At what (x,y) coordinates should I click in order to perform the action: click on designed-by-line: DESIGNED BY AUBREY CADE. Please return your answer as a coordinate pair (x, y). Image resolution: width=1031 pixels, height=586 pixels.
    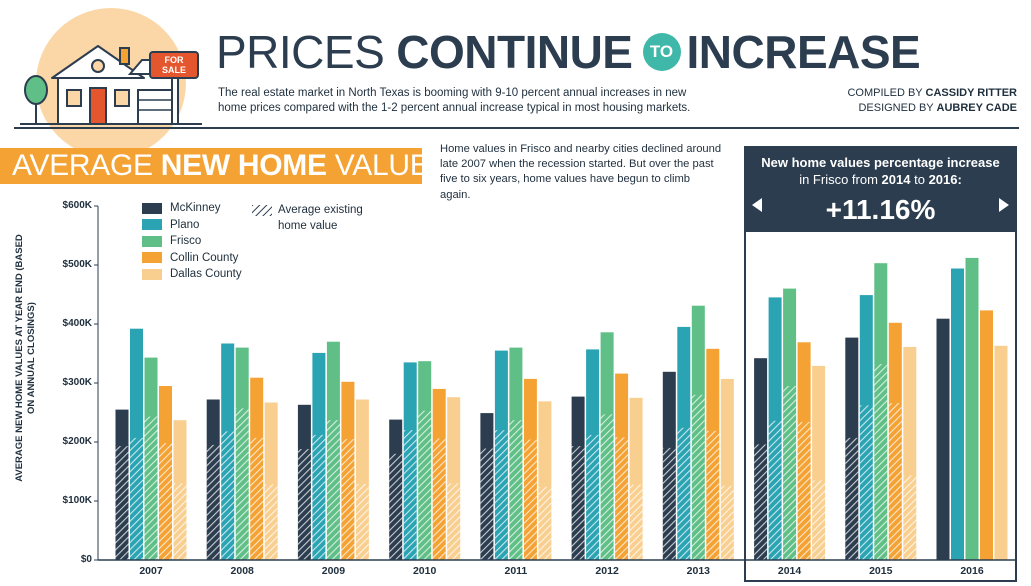
    Looking at the image, I should click on (937, 108).